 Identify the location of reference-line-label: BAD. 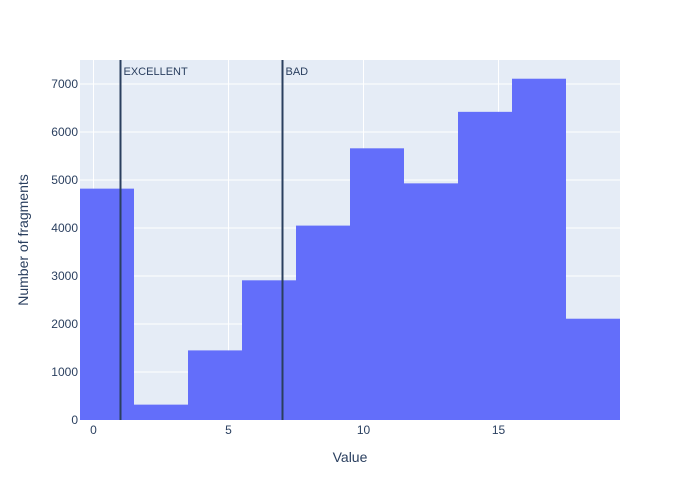
(297, 72).